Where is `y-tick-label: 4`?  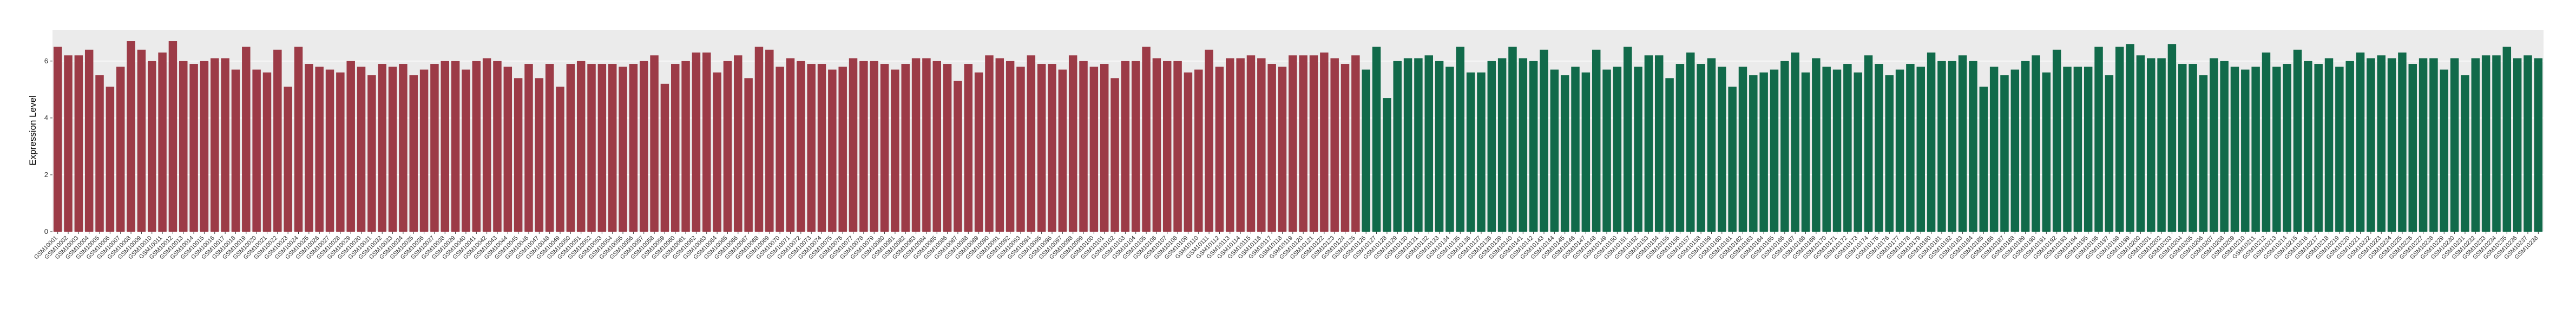
y-tick-label: 4 is located at coordinates (46, 118).